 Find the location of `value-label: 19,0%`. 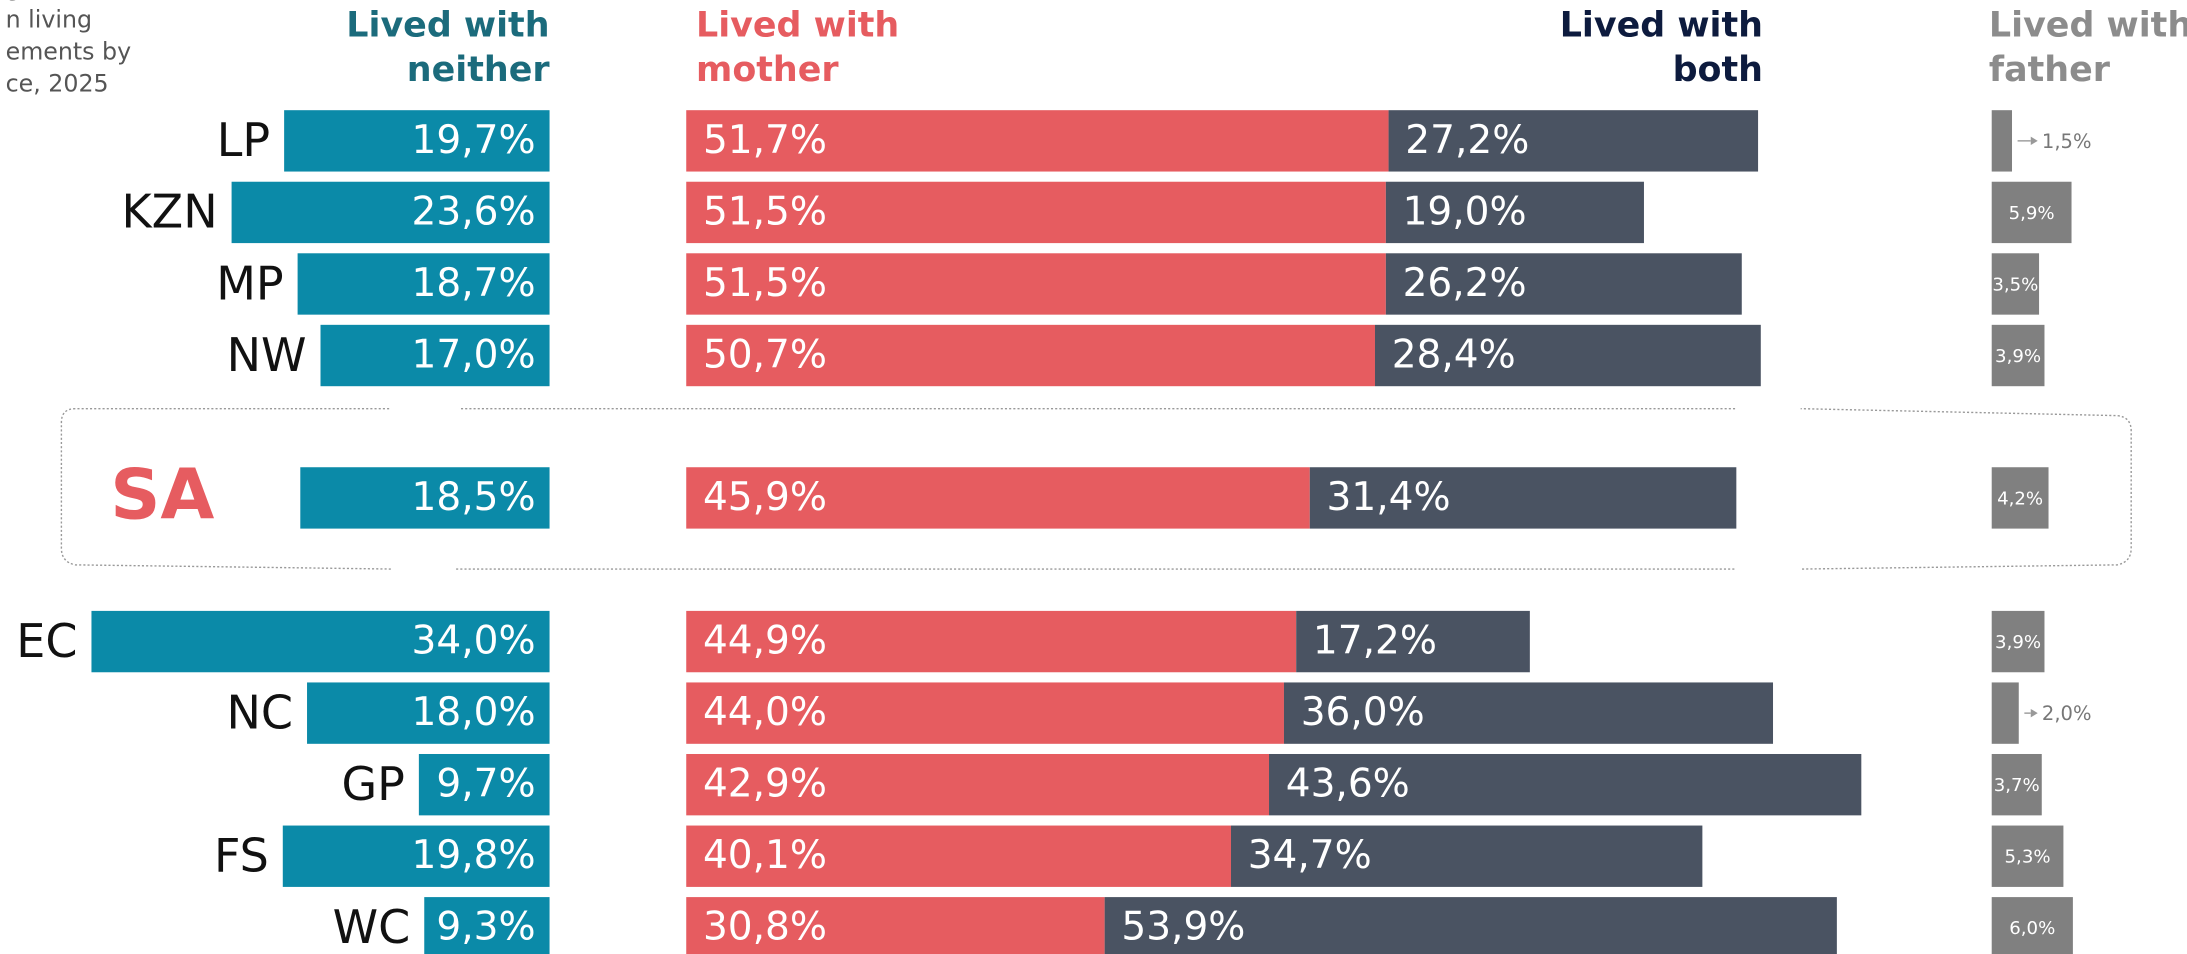

value-label: 19,0% is located at coordinates (1465, 211).